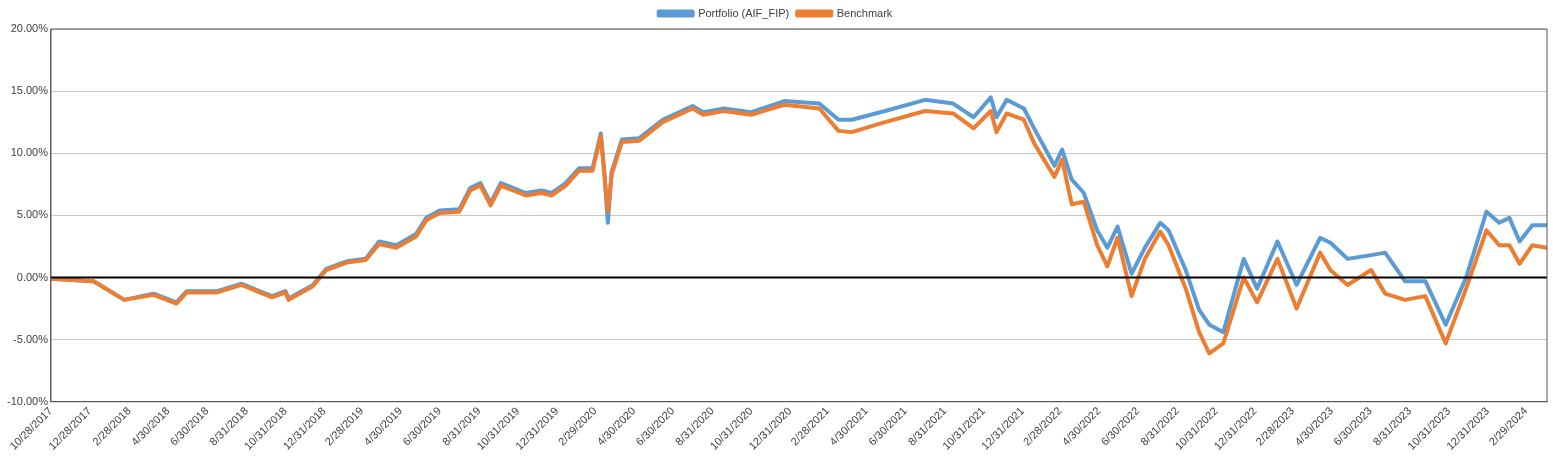  I want to click on y-tick-label: -10.00%, so click(27, 400).